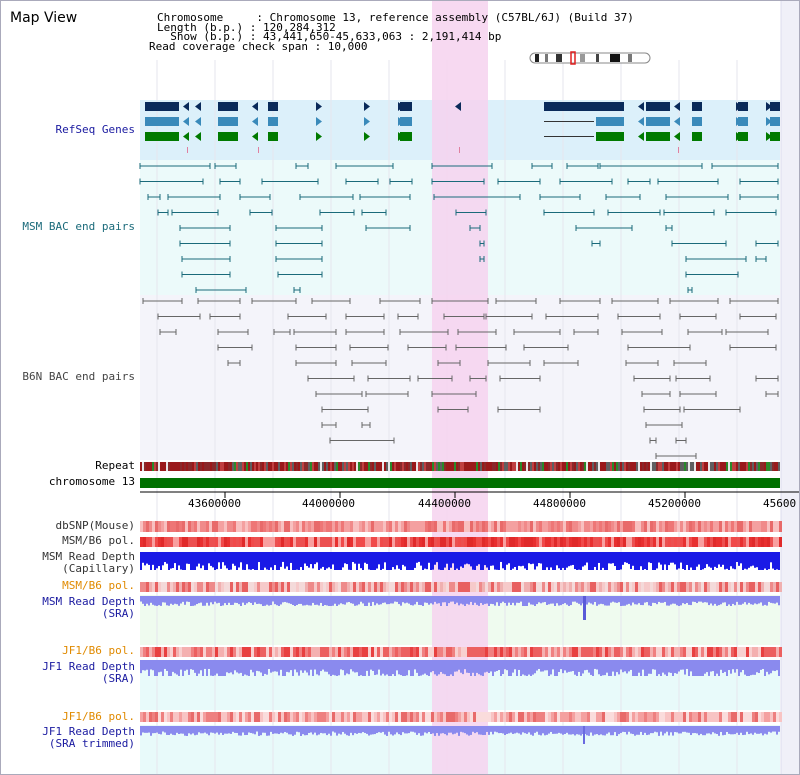 This screenshot has width=800, height=775. I want to click on track-label-msm-b6-pol-2: MSM/B6 pol., so click(98, 585).